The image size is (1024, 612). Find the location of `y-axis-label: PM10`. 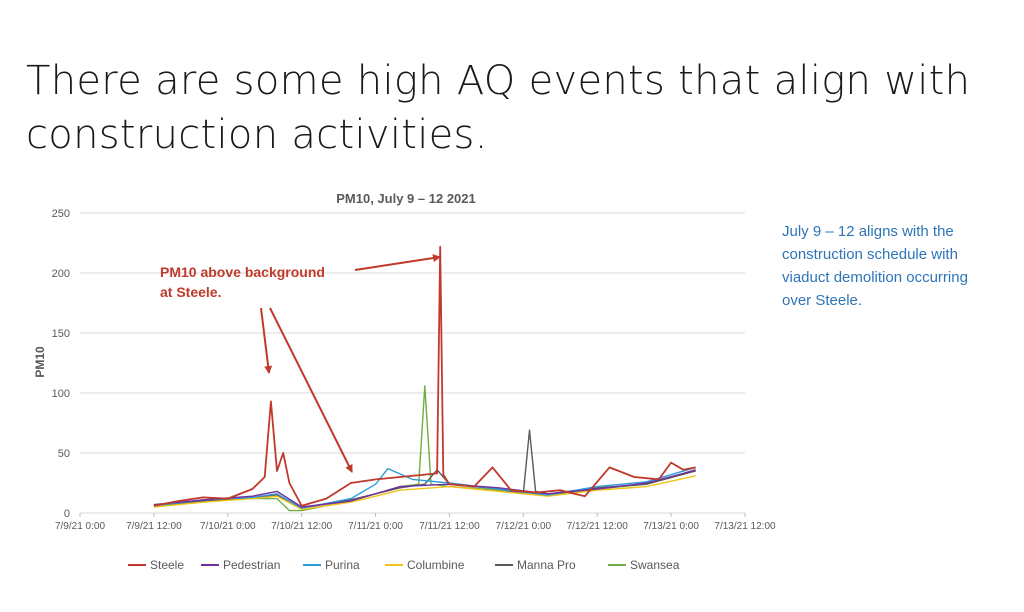

y-axis-label: PM10 is located at coordinates (40, 362).